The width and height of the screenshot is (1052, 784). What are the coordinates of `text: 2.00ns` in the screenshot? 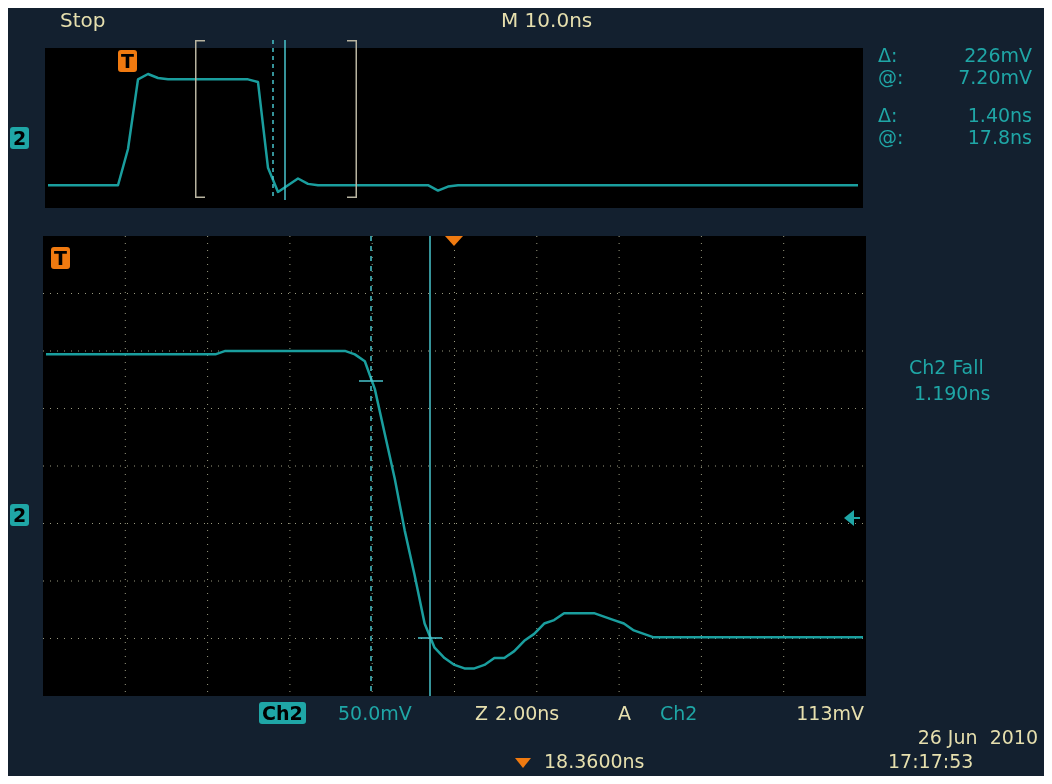 It's located at (527, 713).